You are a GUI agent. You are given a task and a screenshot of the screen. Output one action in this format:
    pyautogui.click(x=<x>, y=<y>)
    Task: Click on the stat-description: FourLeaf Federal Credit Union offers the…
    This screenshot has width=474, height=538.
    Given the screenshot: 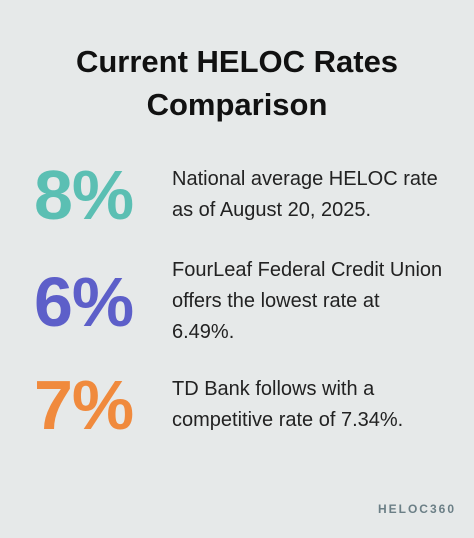 What is the action you would take?
    pyautogui.click(x=307, y=301)
    